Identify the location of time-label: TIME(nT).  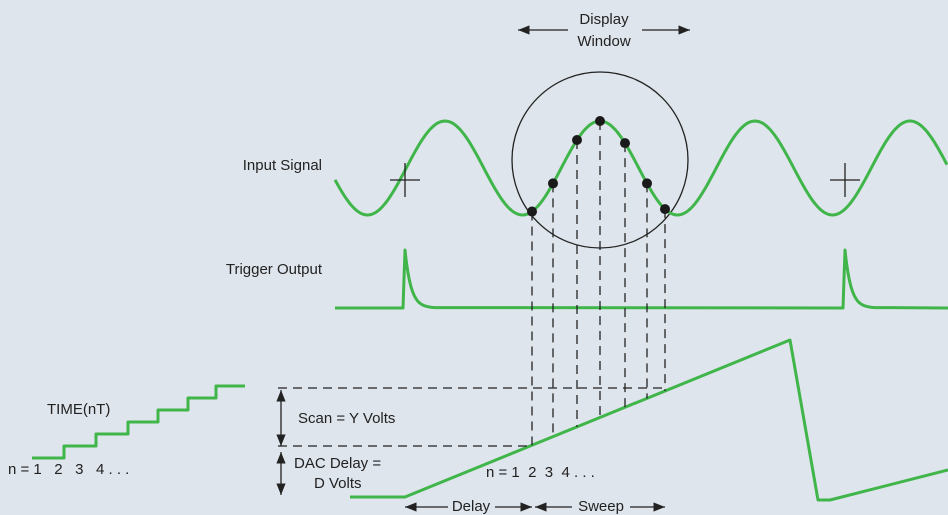
(78, 409).